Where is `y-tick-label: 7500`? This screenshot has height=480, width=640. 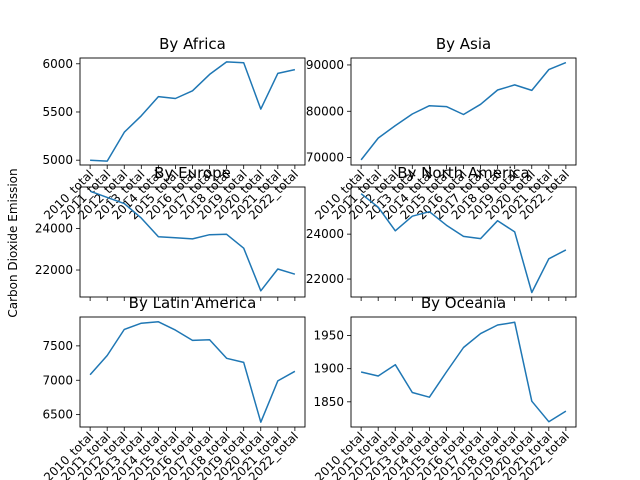
y-tick-label: 7500 is located at coordinates (57, 346).